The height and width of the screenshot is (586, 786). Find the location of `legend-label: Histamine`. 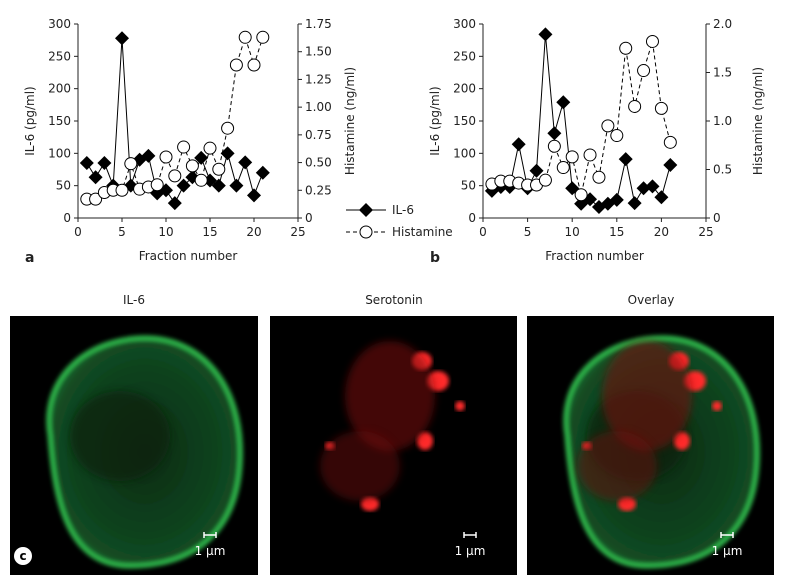

legend-label: Histamine is located at coordinates (422, 232).